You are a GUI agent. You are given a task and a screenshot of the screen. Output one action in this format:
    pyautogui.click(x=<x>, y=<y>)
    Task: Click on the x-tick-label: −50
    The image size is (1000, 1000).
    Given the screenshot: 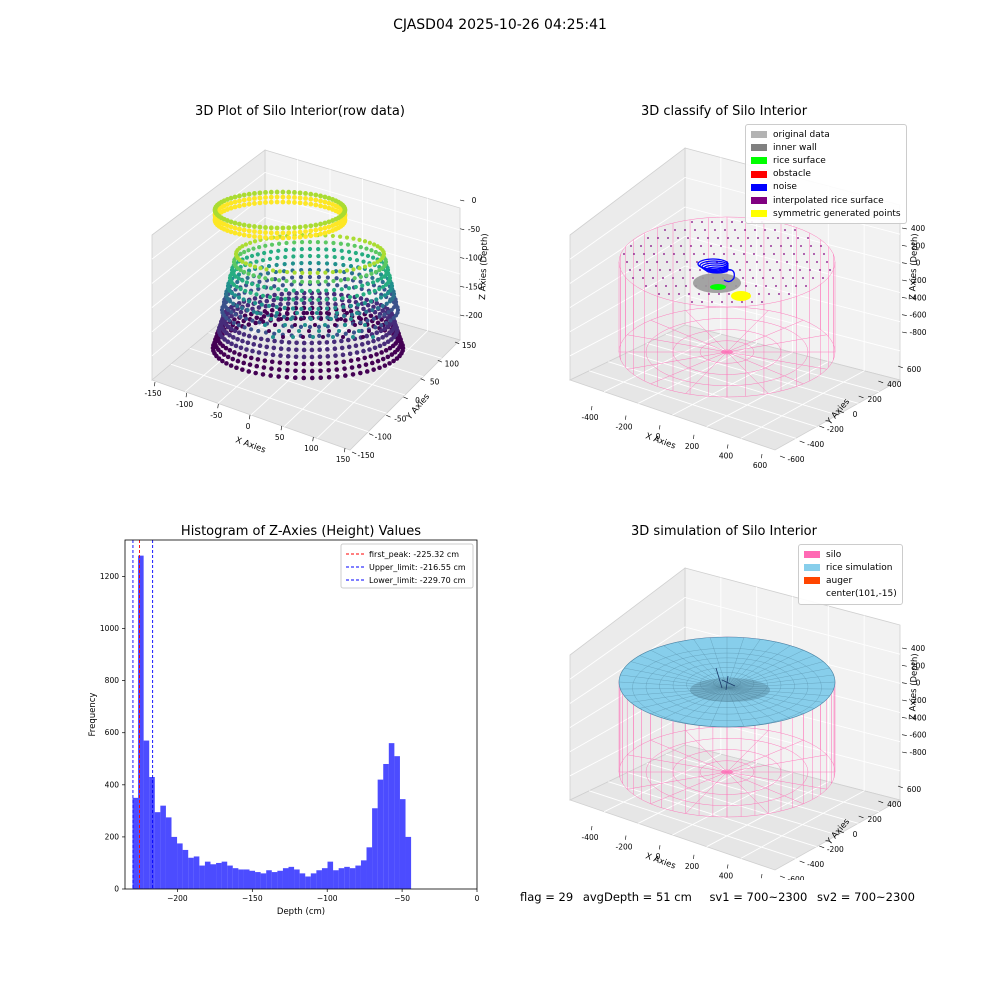 What is the action you would take?
    pyautogui.click(x=402, y=898)
    